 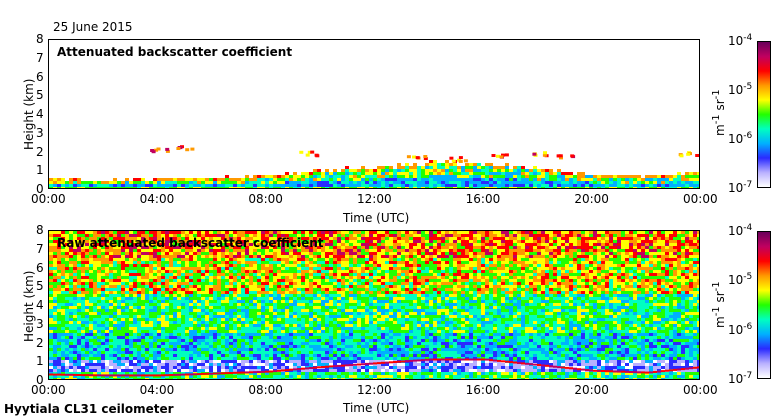 What do you see at coordinates (719, 304) in the screenshot?
I see `colorbar-unit-2: m-1 sr-1` at bounding box center [719, 304].